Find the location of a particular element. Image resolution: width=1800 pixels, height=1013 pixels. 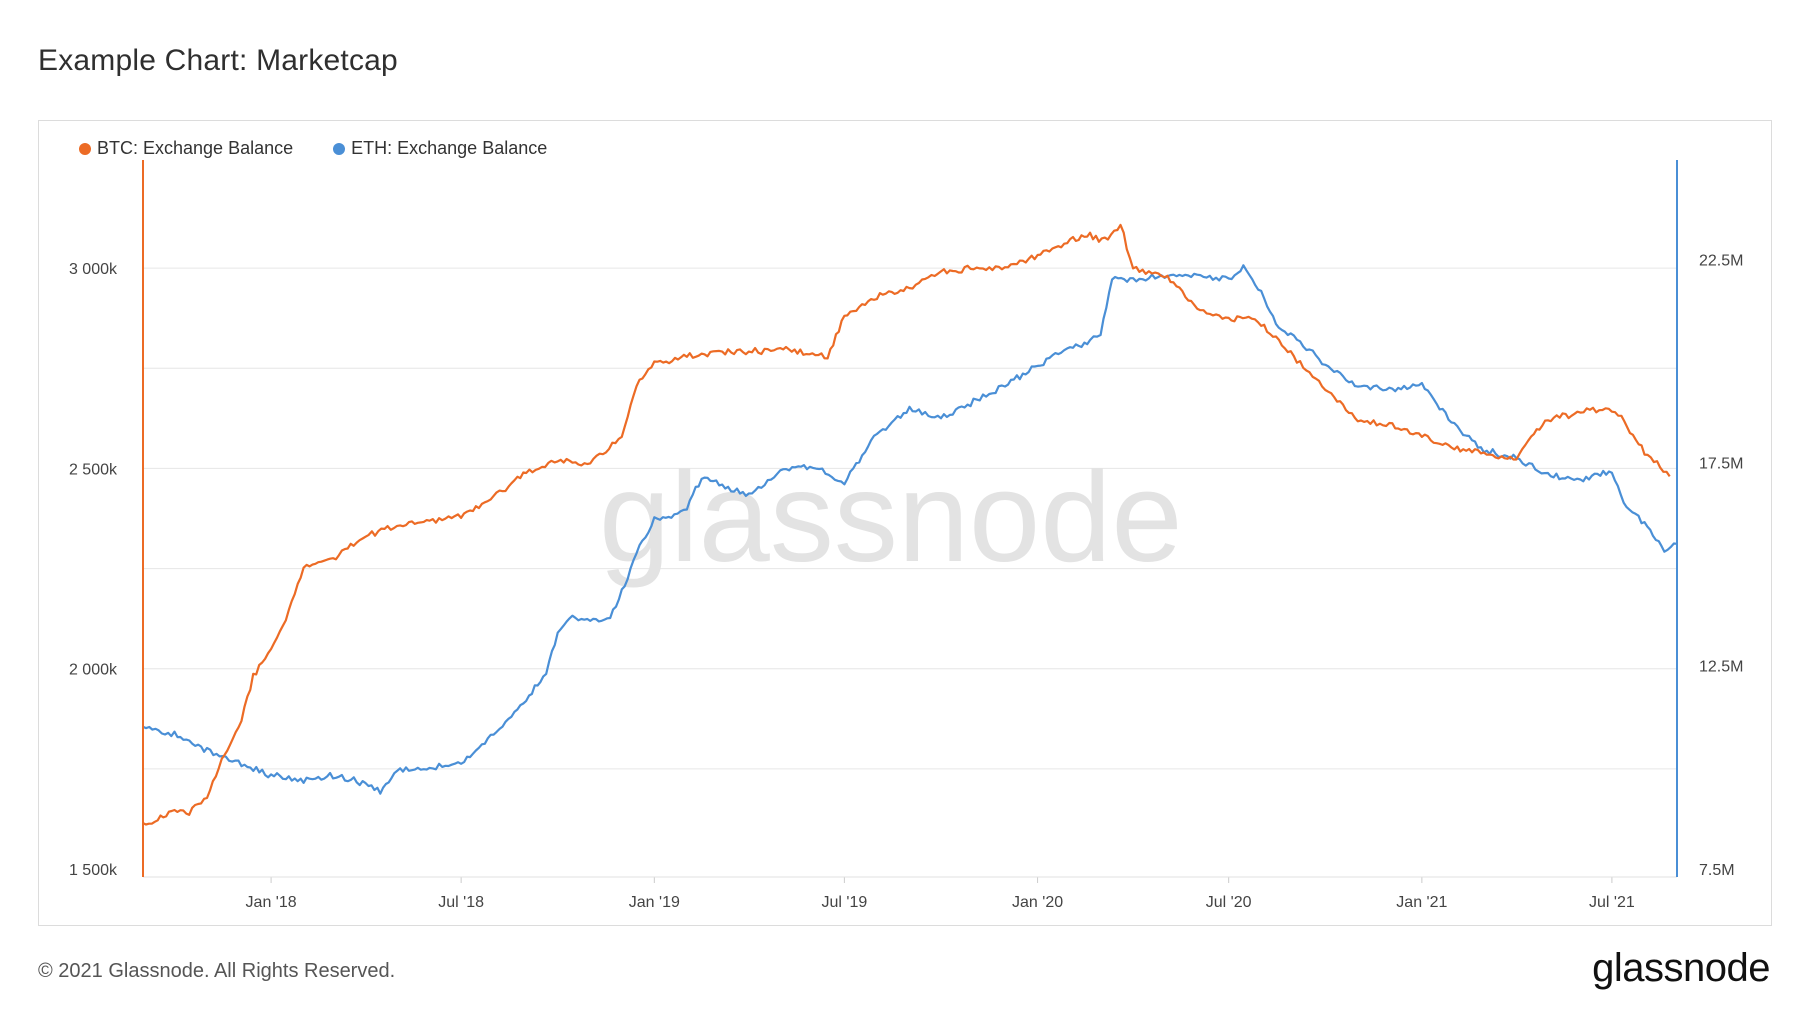

x-tick-label: Jul '21 is located at coordinates (1612, 902).